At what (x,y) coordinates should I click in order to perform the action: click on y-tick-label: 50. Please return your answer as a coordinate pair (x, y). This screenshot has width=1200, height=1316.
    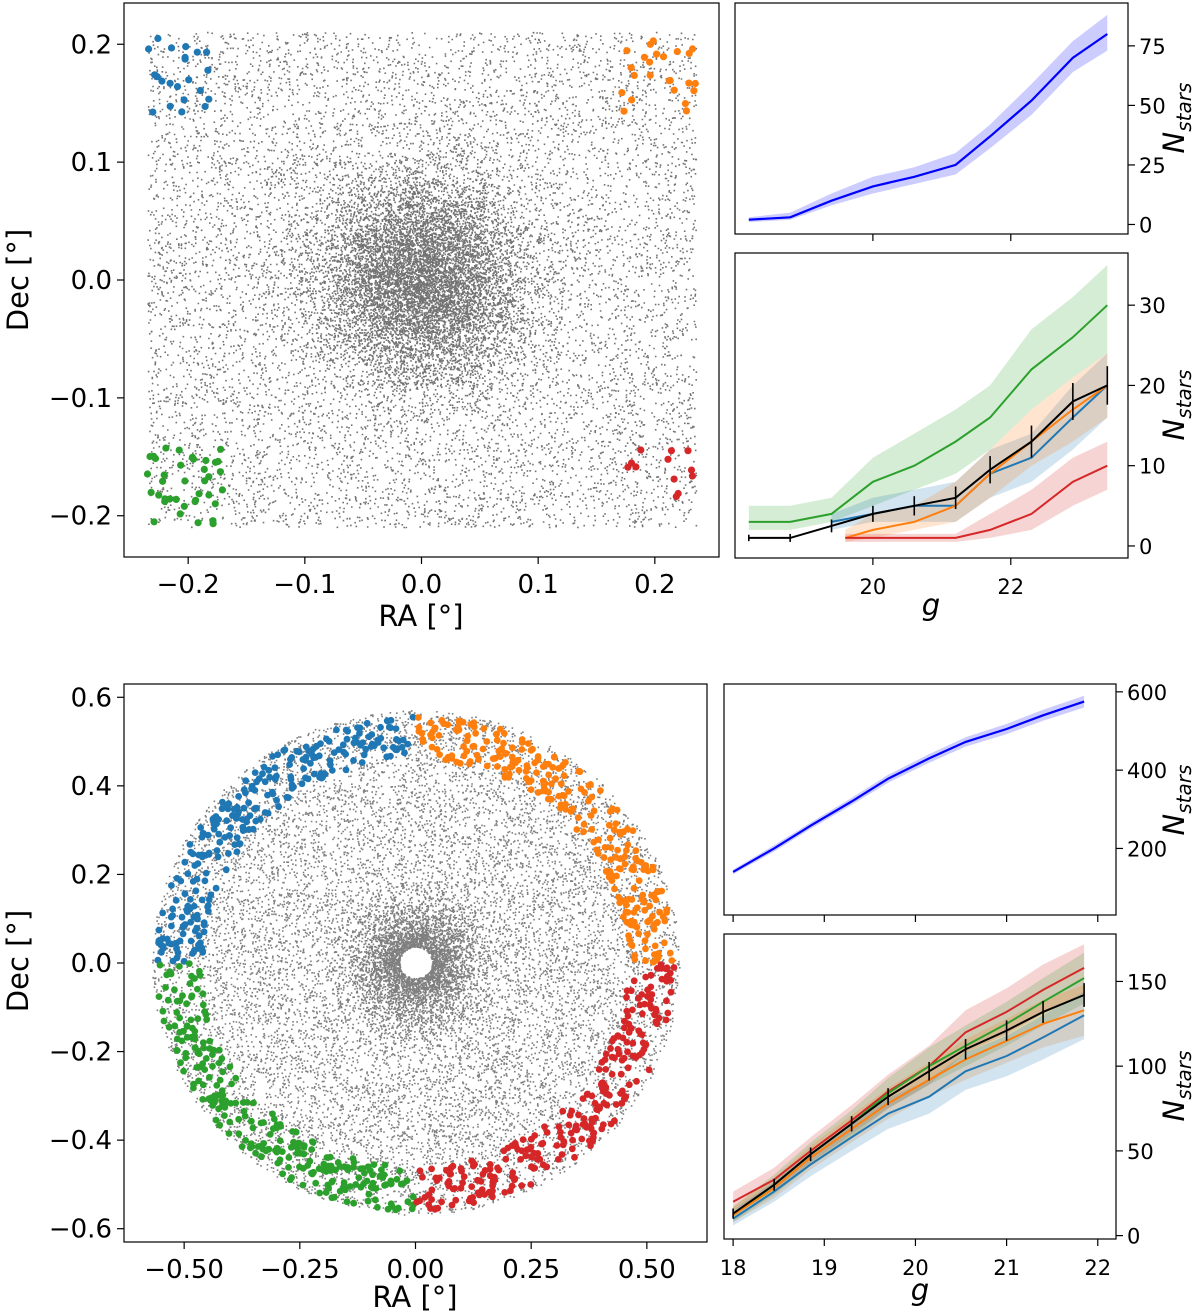
    Looking at the image, I should click on (1152, 106).